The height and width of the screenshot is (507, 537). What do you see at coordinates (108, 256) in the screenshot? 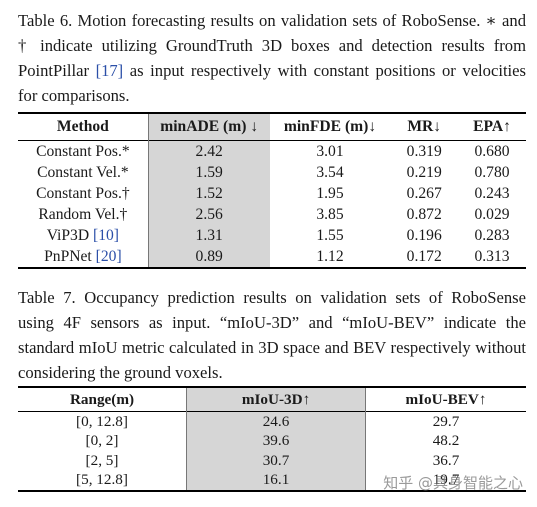
I see `method-citation: [20]` at bounding box center [108, 256].